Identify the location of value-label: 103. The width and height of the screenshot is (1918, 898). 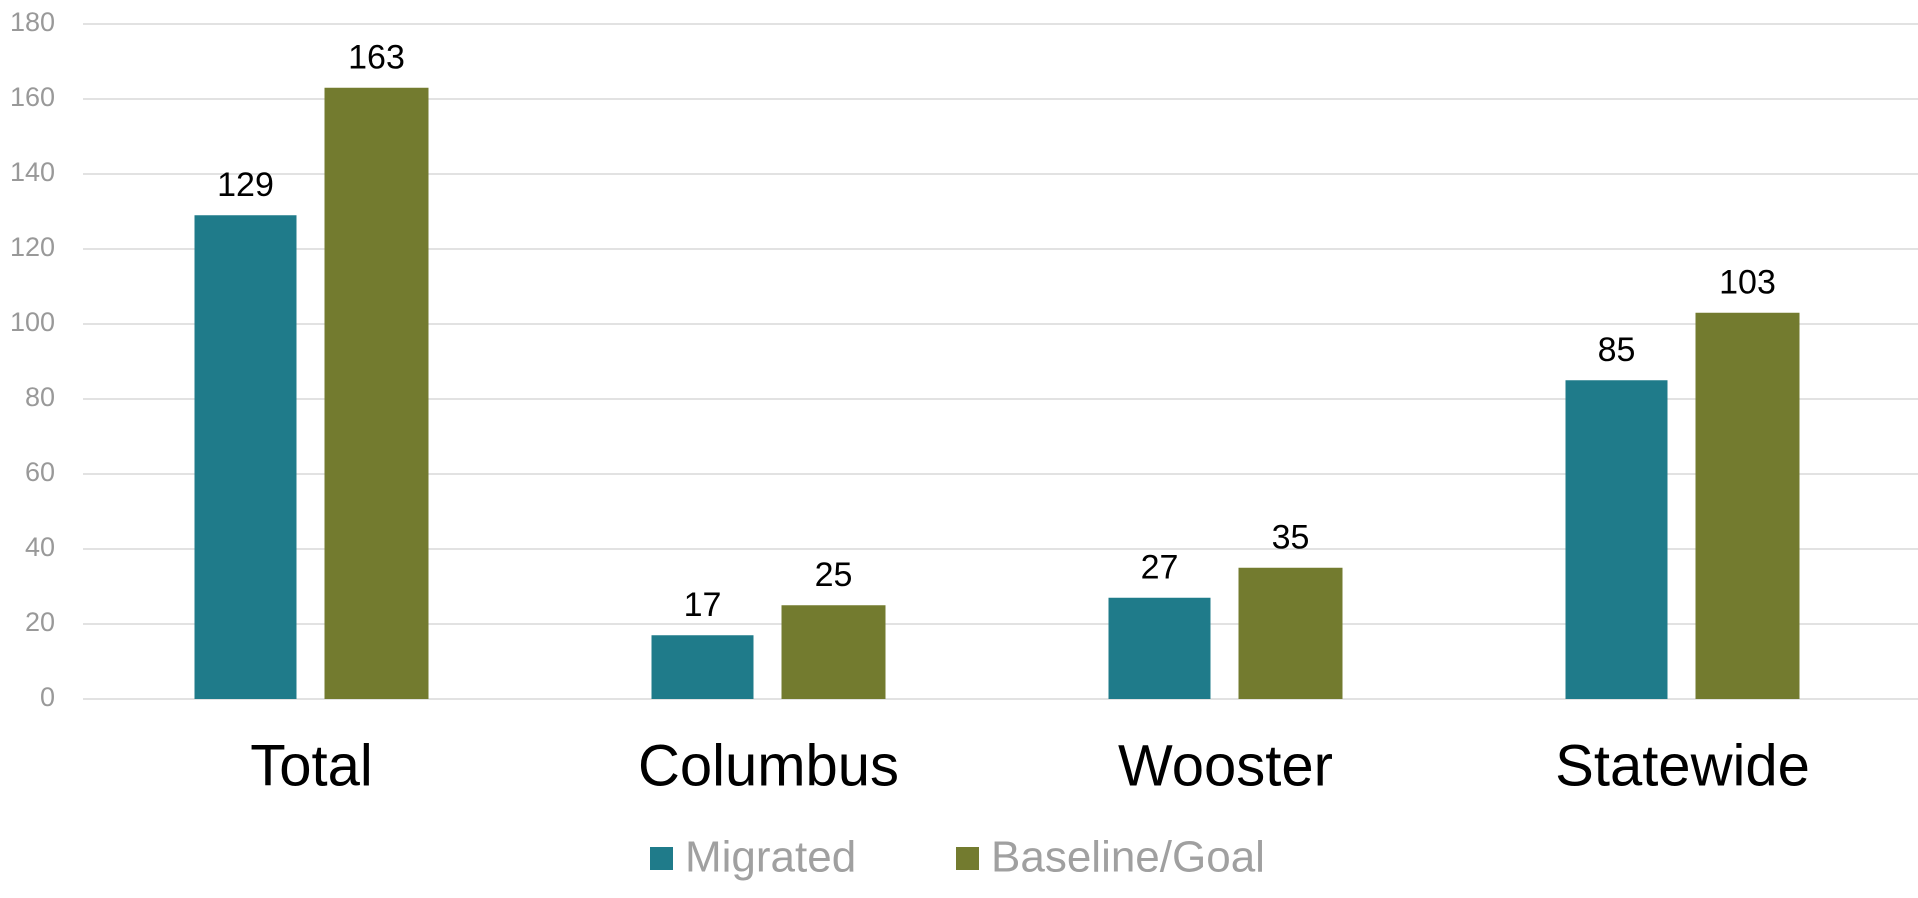
(1747, 283).